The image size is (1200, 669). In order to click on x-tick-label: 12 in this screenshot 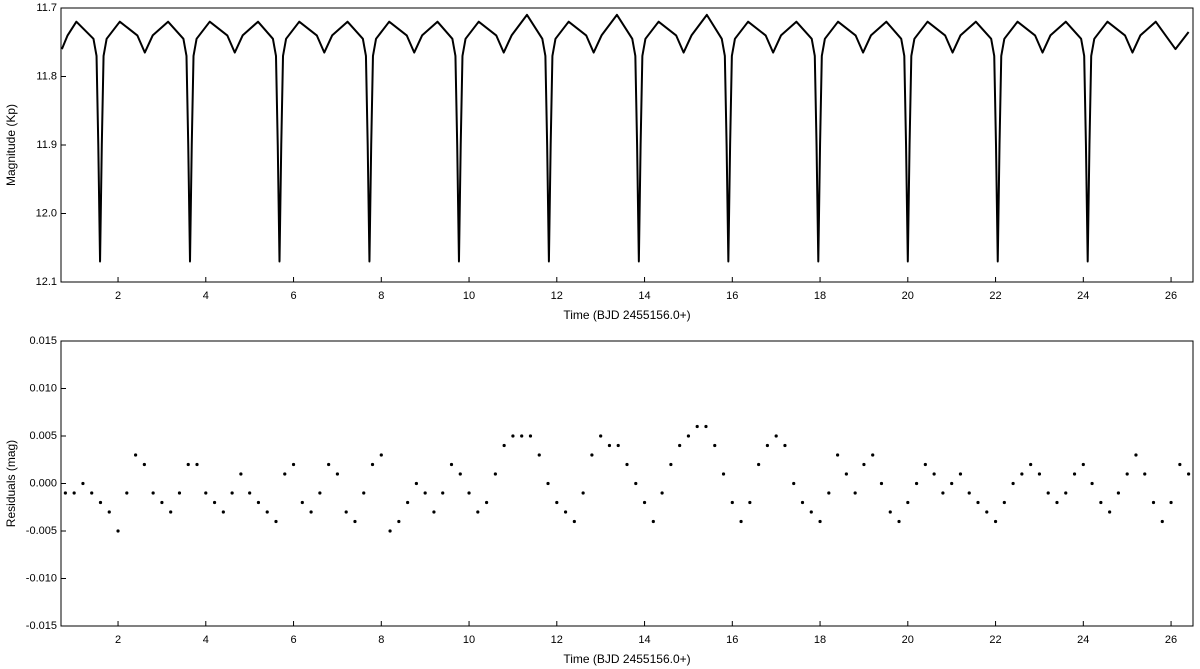, I will do `click(557, 640)`.